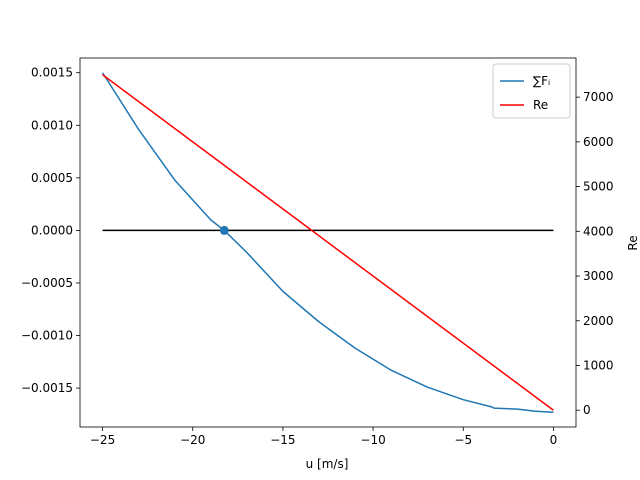 This screenshot has height=480, width=640. Describe the element at coordinates (598, 366) in the screenshot. I see `y-right-tick-label: 1000` at that location.